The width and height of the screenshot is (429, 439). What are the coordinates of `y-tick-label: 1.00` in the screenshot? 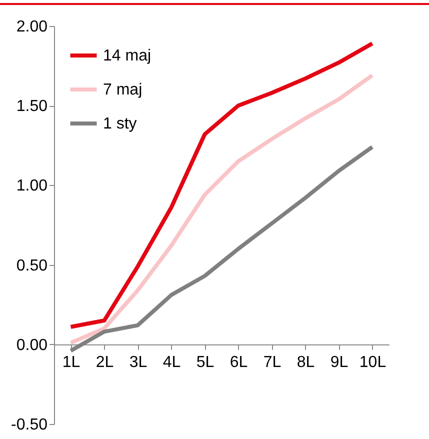 It's located at (32, 186).